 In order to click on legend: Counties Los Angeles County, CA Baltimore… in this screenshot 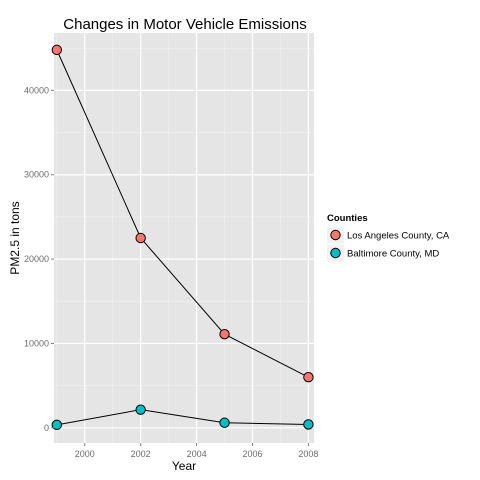, I will do `click(388, 237)`.